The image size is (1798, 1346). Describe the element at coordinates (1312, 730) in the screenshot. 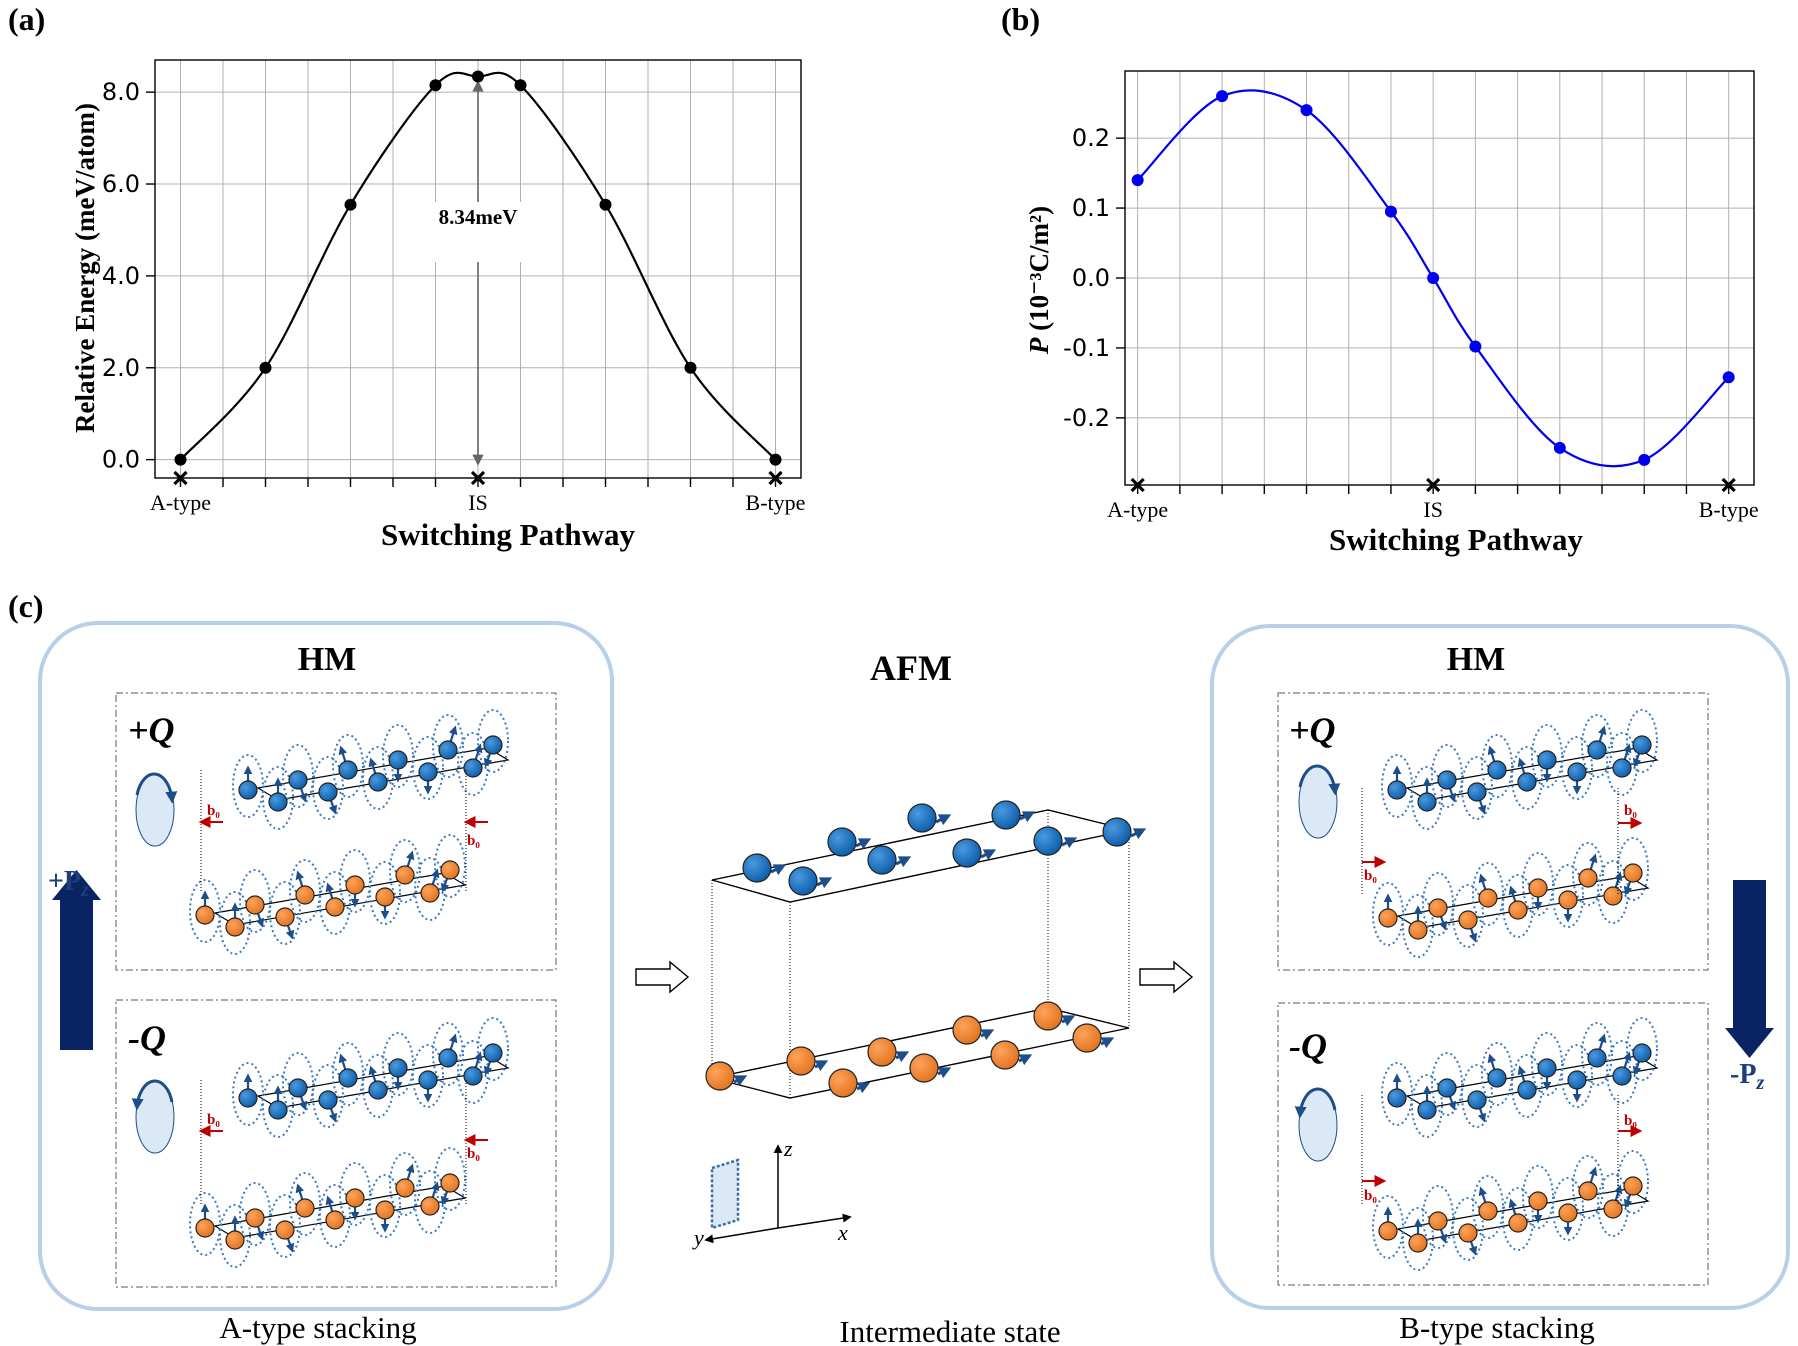

I see `right-top-q-label: +Q` at that location.